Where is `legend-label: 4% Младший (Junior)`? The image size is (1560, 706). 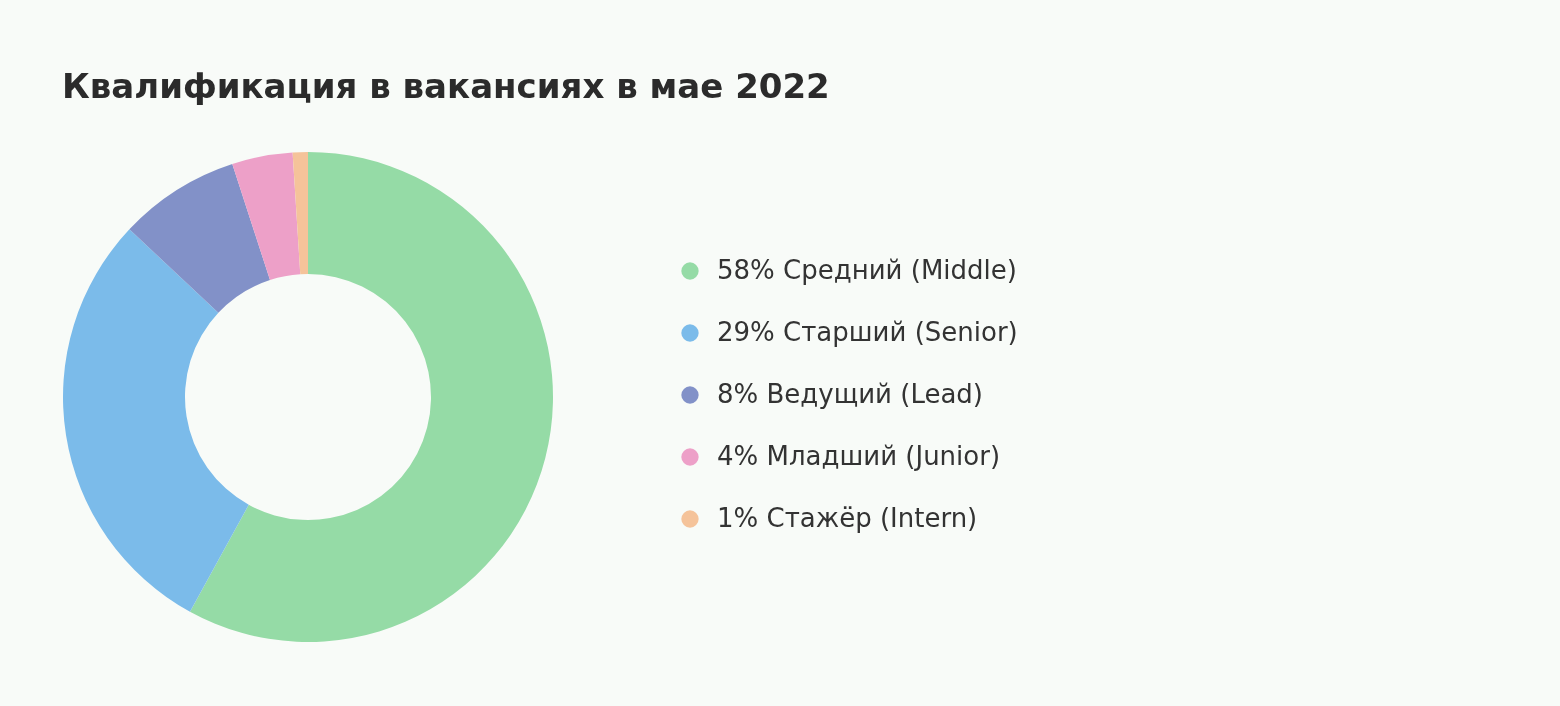 legend-label: 4% Младший (Junior) is located at coordinates (859, 456).